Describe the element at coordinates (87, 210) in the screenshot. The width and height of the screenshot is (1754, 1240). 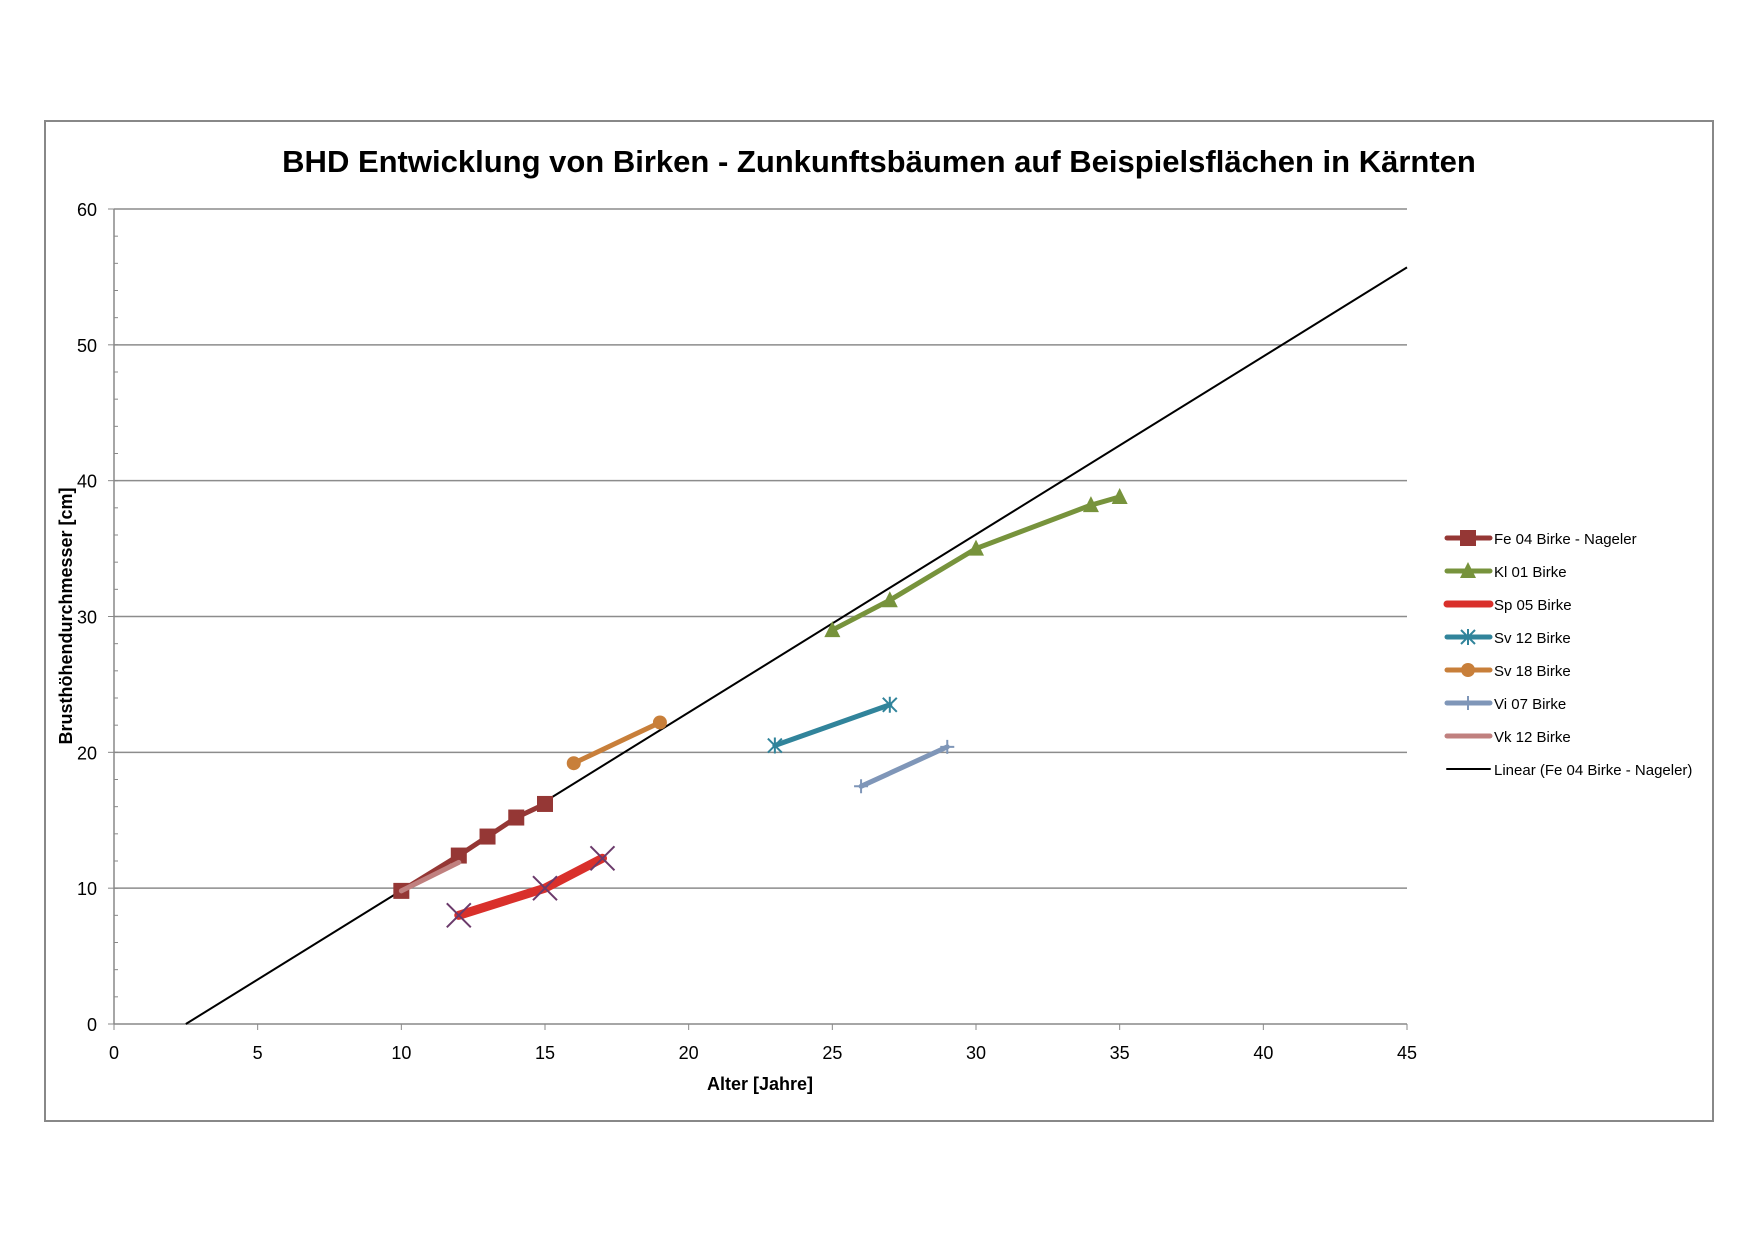
I see `y-tick-label: 60` at that location.